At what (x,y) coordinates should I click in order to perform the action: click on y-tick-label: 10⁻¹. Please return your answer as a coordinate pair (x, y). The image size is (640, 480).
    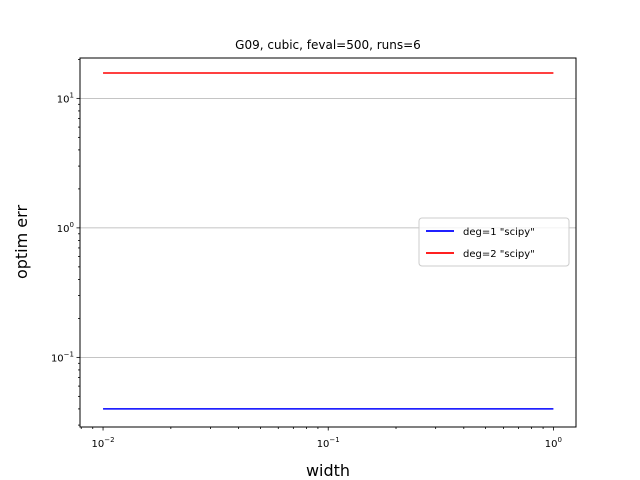
    Looking at the image, I should click on (62, 357).